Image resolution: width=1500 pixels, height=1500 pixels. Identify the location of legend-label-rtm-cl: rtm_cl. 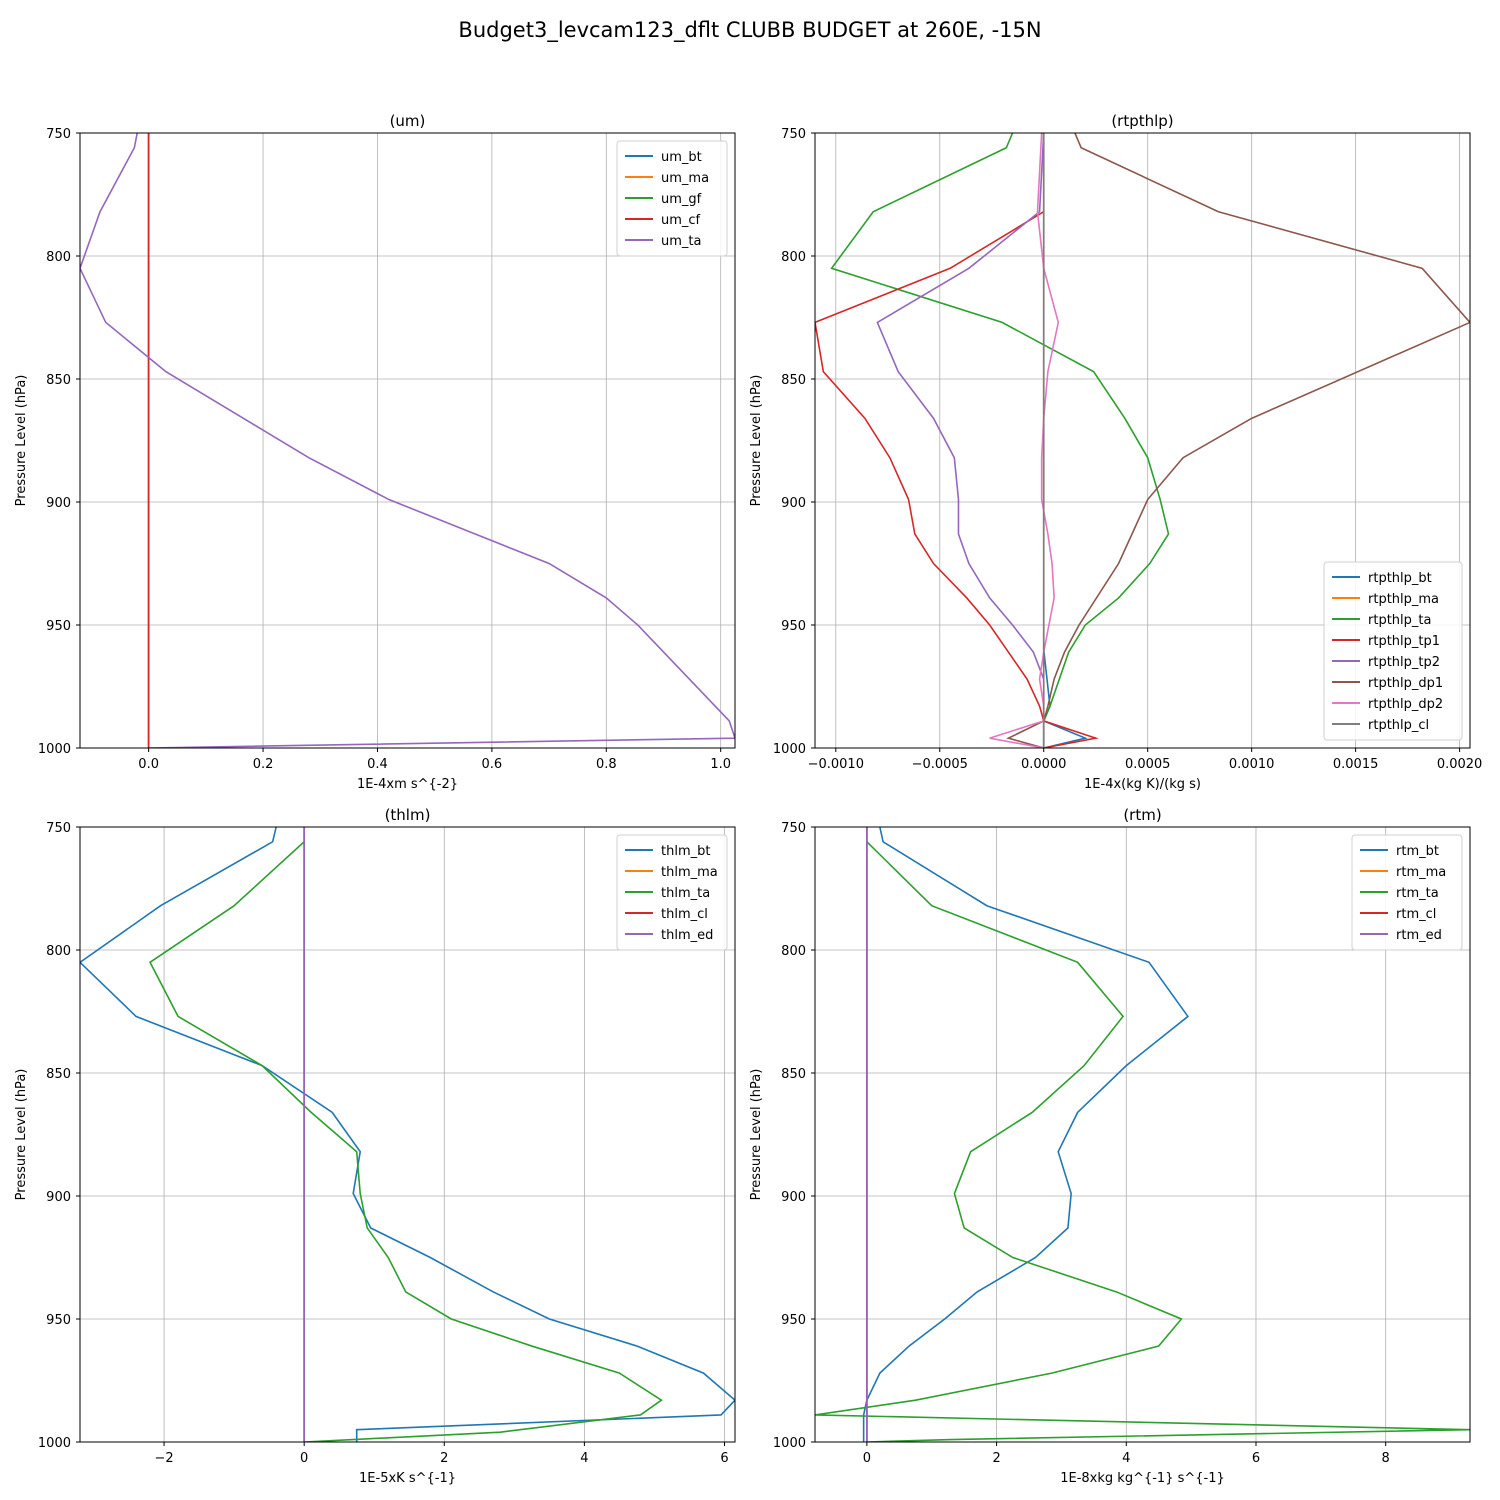
(1416, 914).